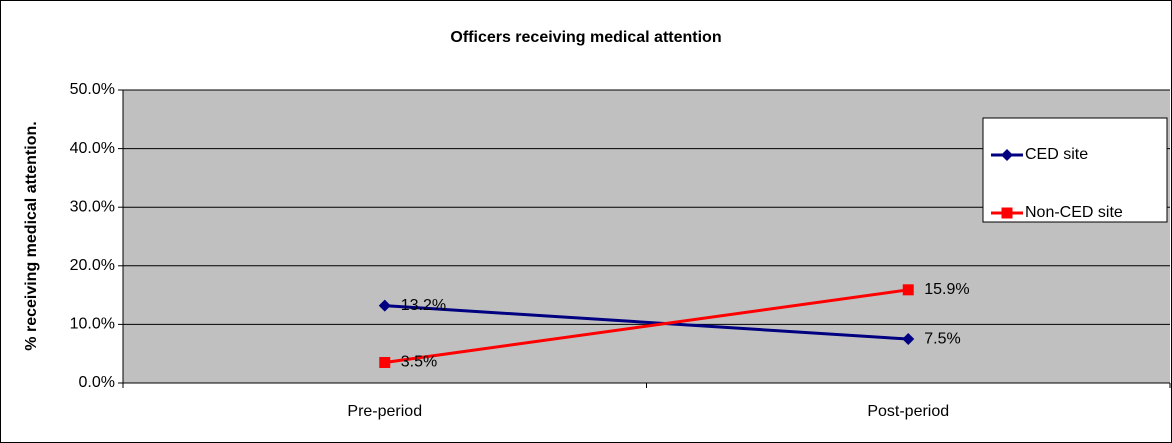 This screenshot has height=443, width=1172. What do you see at coordinates (92, 148) in the screenshot?
I see `y-tick-label: 40.0%` at bounding box center [92, 148].